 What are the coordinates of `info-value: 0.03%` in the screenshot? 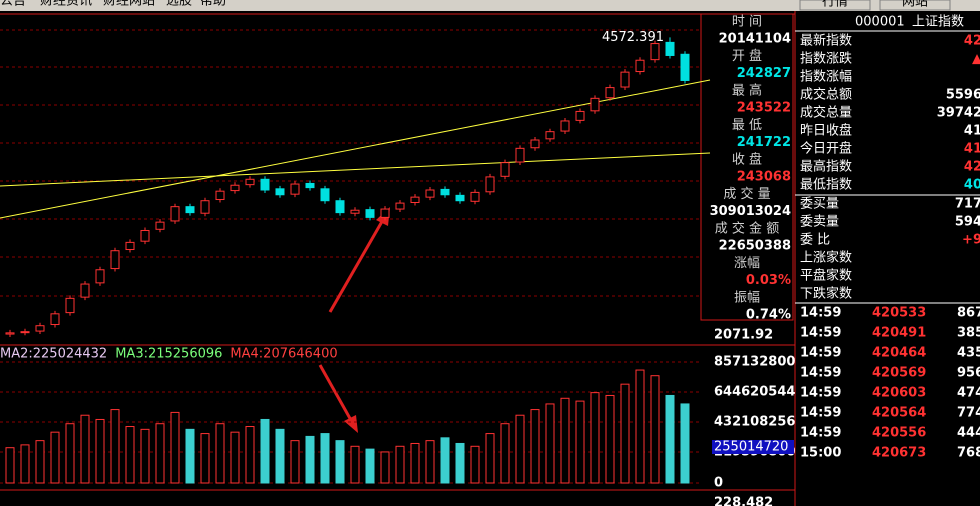 It's located at (768, 280).